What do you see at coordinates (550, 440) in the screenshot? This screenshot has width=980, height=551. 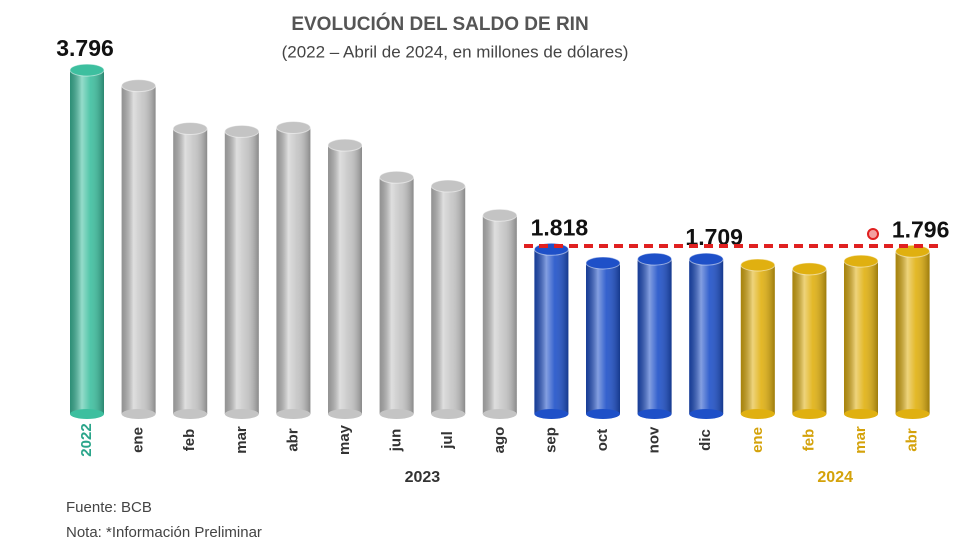 I see `x-tick-label: sep` at bounding box center [550, 440].